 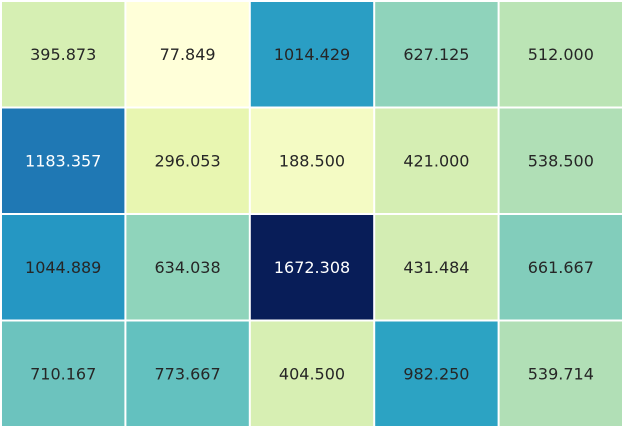 I want to click on heatmap-cell-r0-c4, so click(x=560, y=54).